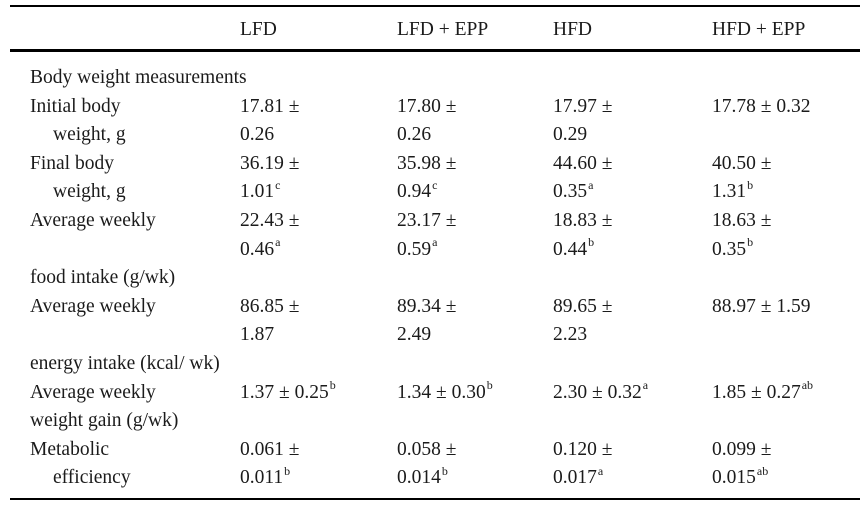 This screenshot has height=505, width=865. What do you see at coordinates (270, 106) in the screenshot?
I see `cell-value: 17.81 ±` at bounding box center [270, 106].